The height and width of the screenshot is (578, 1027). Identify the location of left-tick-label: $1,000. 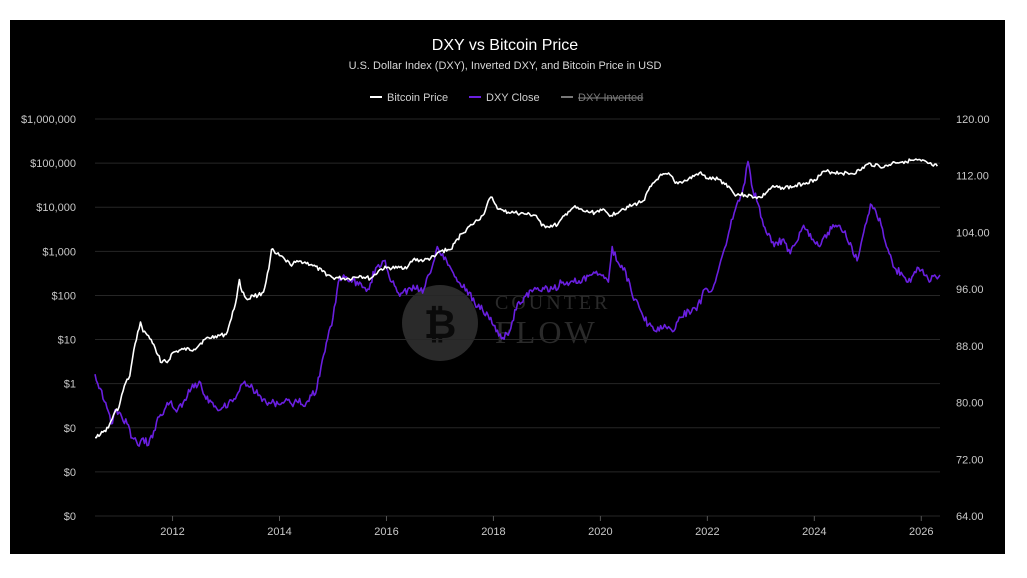
(59, 252).